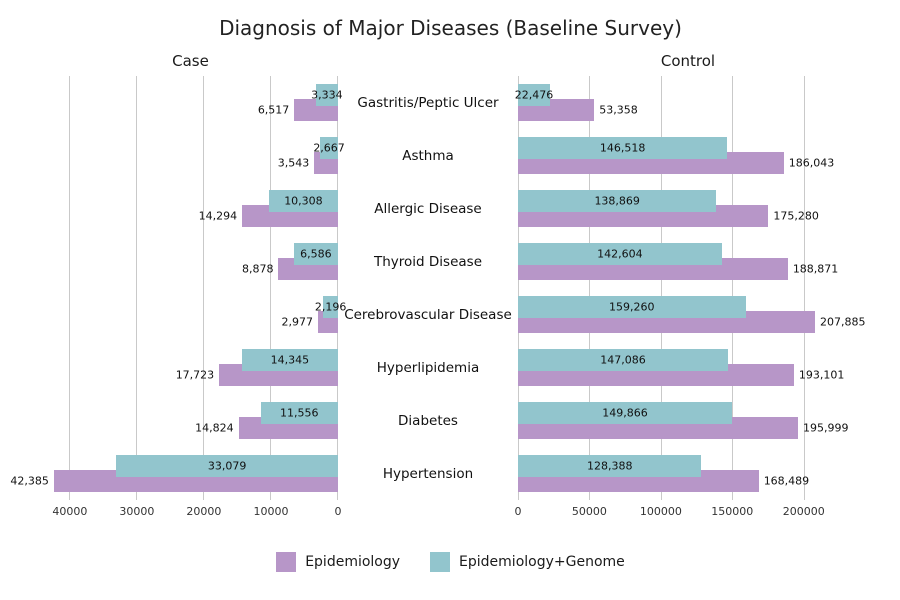 The width and height of the screenshot is (900, 600). I want to click on bar-epidemiology-genome: 2,196, so click(330, 307).